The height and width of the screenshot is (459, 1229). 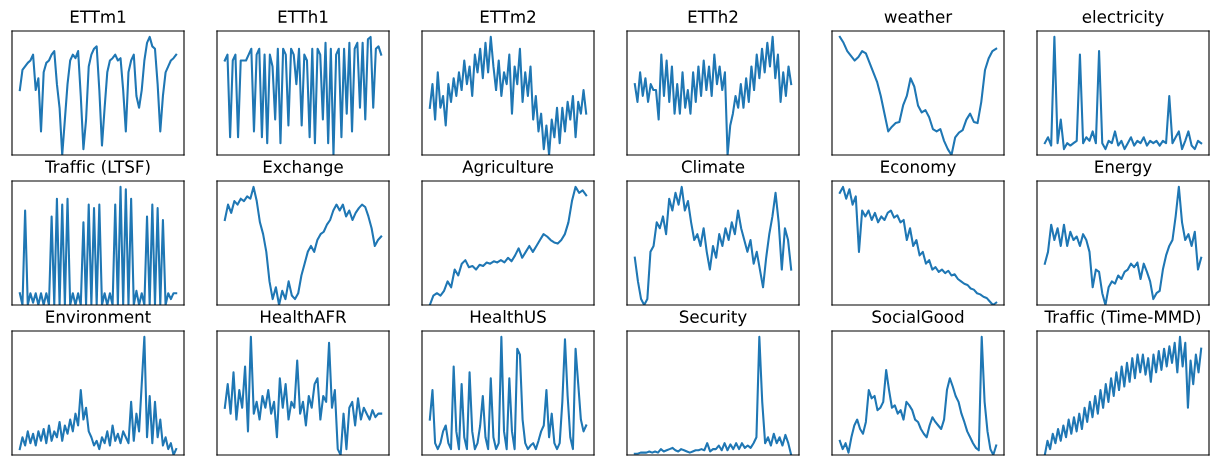 I want to click on chart-title: HealthUS, so click(x=508, y=316).